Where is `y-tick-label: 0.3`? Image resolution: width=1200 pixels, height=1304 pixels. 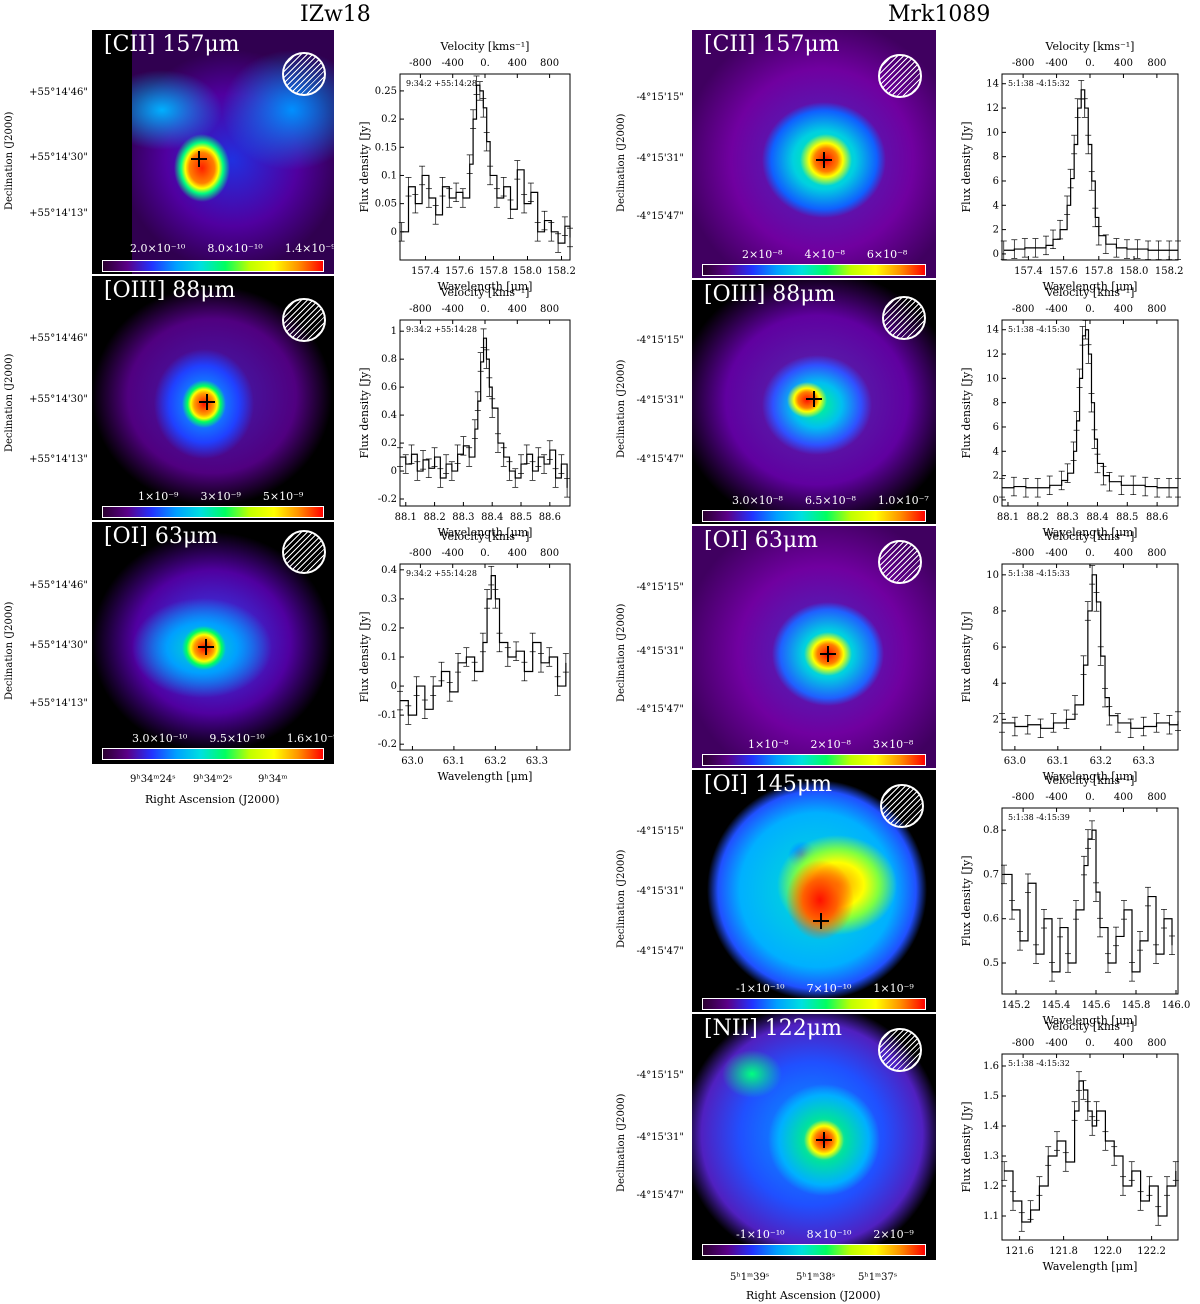
y-tick-label: 0.3 is located at coordinates (389, 599).